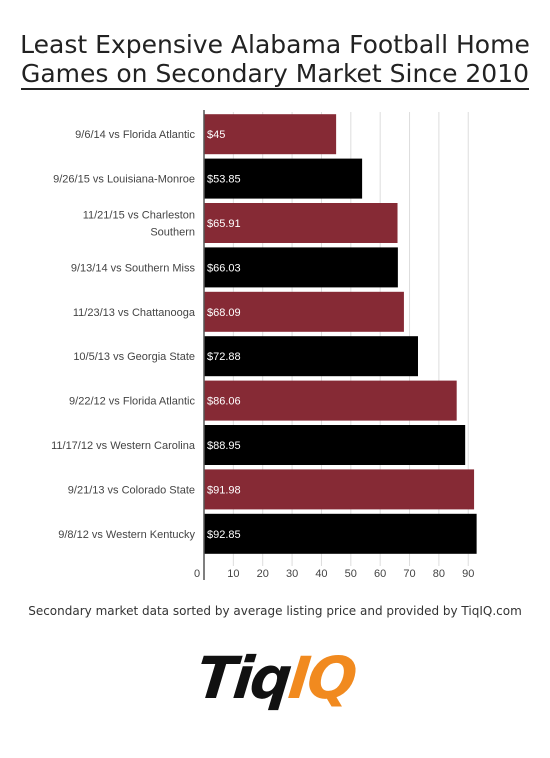  I want to click on x-tick-label: 10, so click(233, 574).